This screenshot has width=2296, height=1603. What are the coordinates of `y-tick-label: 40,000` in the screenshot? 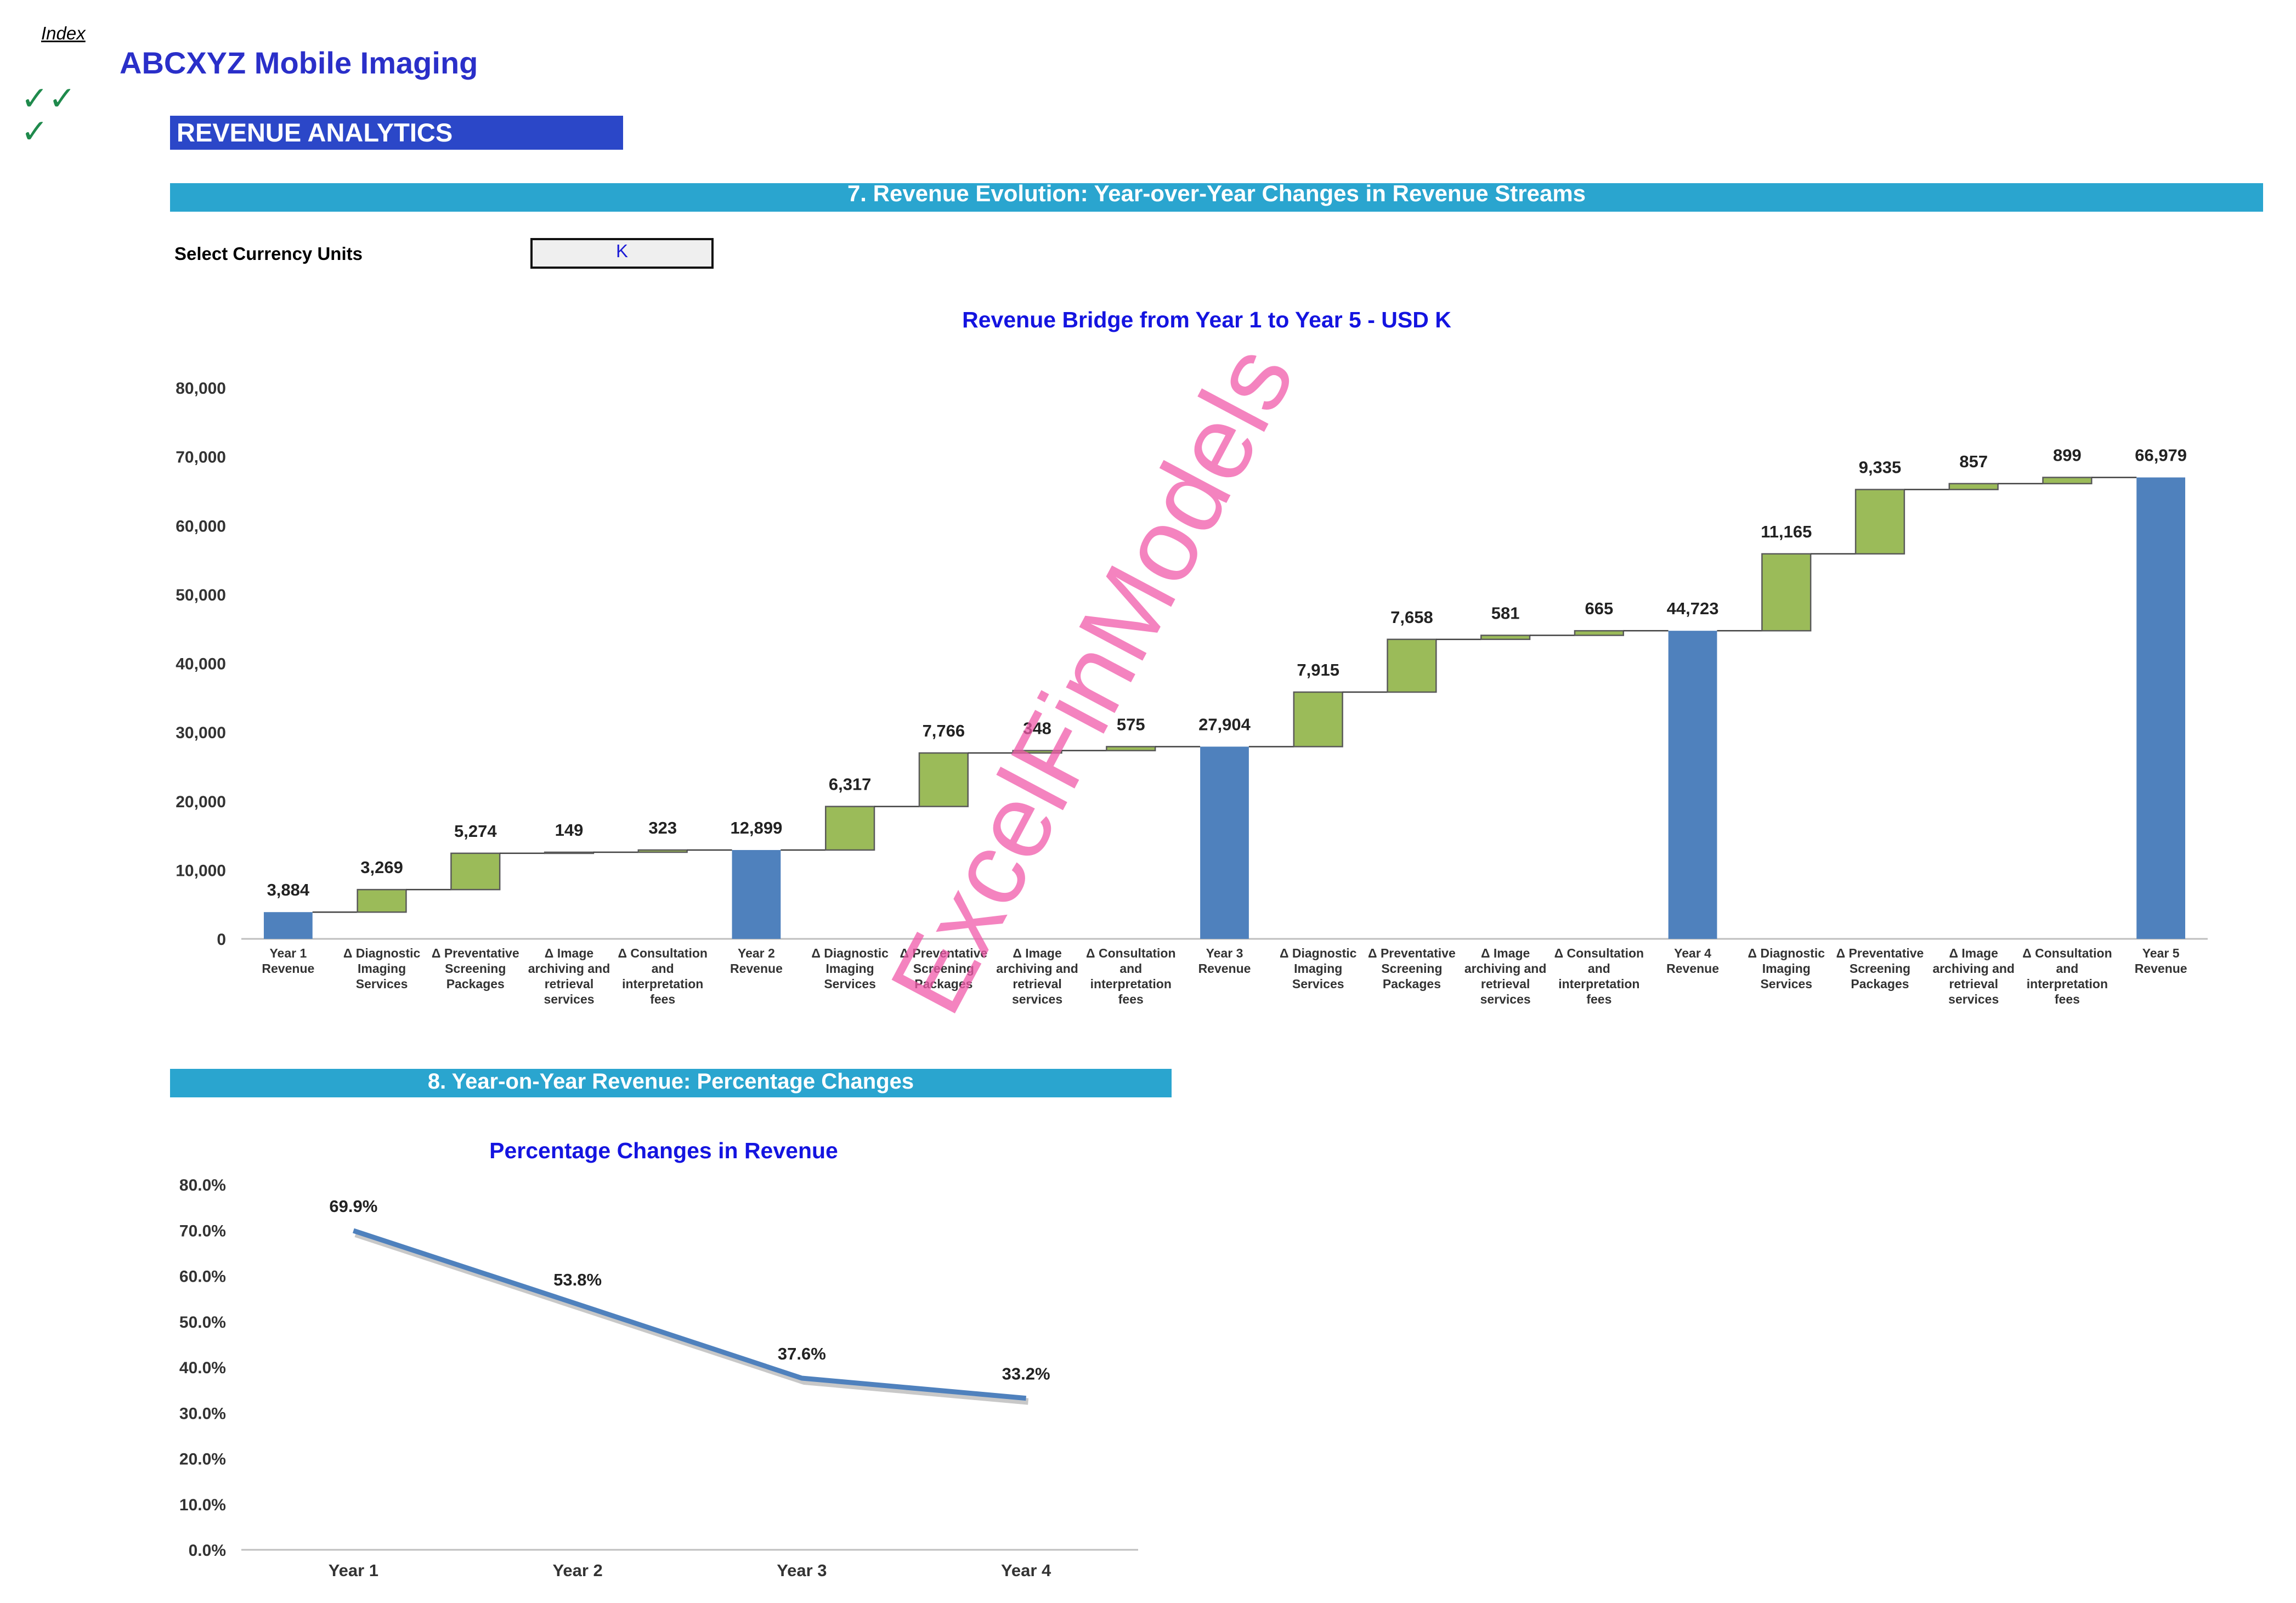 It's located at (201, 664).